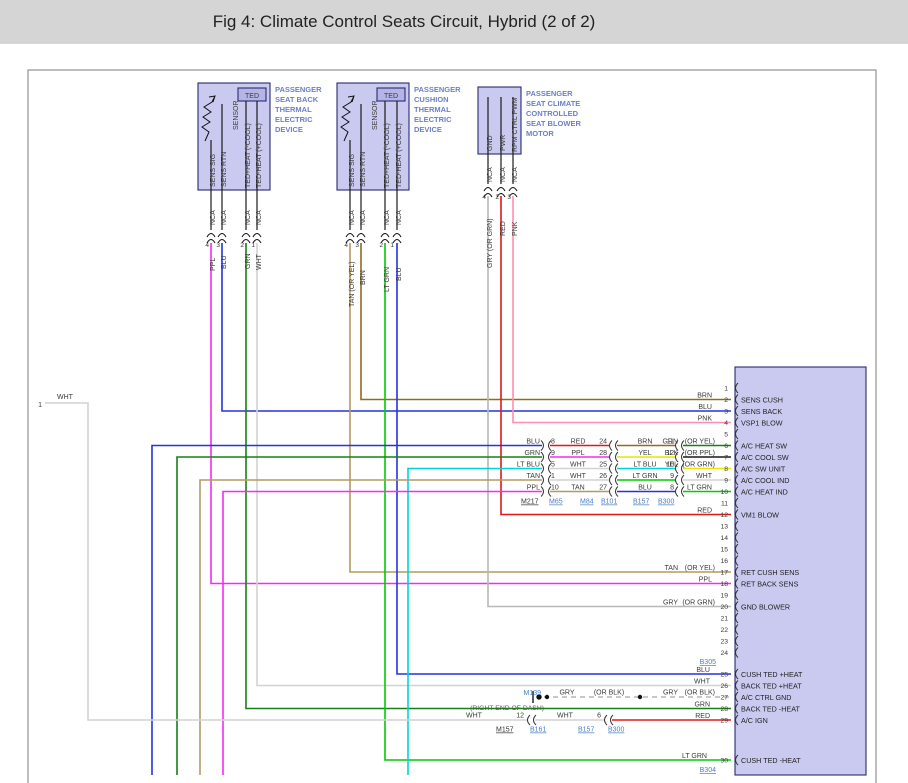 This screenshot has height=783, width=908. What do you see at coordinates (724, 698) in the screenshot?
I see `pin-number: 27` at bounding box center [724, 698].